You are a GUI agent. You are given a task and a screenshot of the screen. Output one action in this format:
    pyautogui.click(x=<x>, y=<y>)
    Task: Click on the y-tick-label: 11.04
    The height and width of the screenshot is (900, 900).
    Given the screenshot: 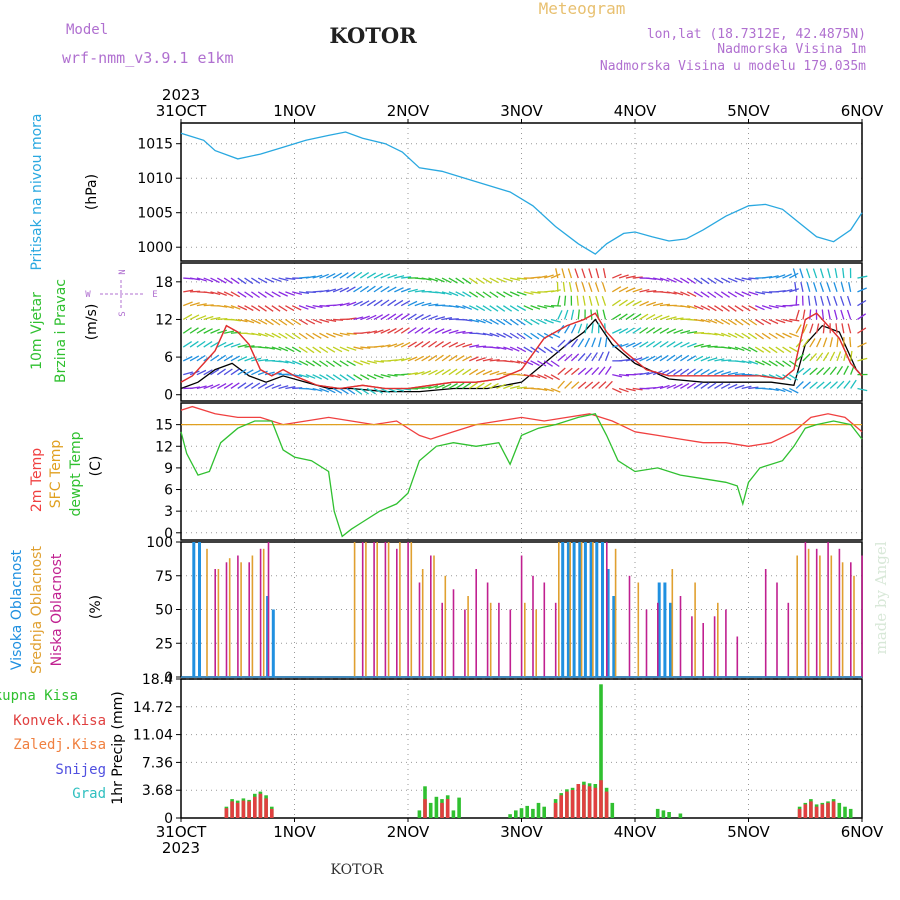 What is the action you would take?
    pyautogui.click(x=153, y=736)
    